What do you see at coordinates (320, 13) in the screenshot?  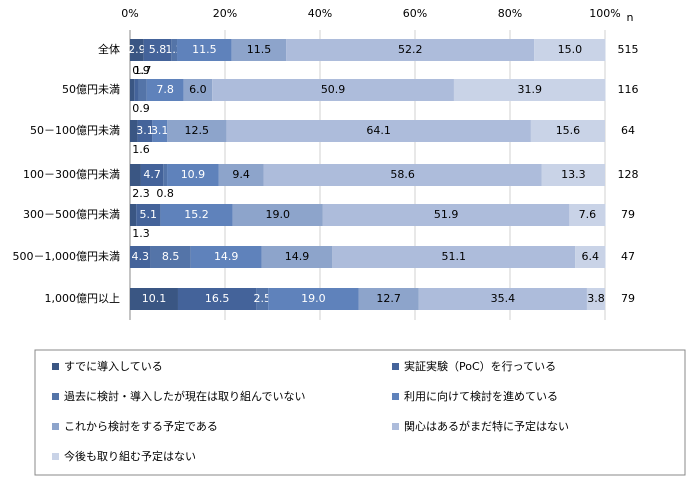 I see `x-tick-label: 40%` at bounding box center [320, 13].